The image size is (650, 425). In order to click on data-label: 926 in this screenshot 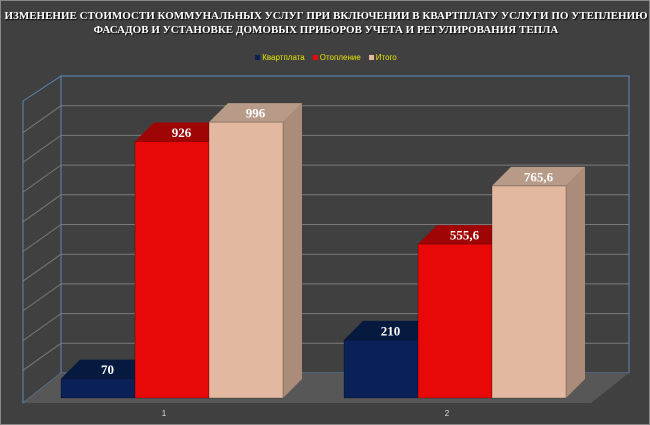, I will do `click(182, 132)`.